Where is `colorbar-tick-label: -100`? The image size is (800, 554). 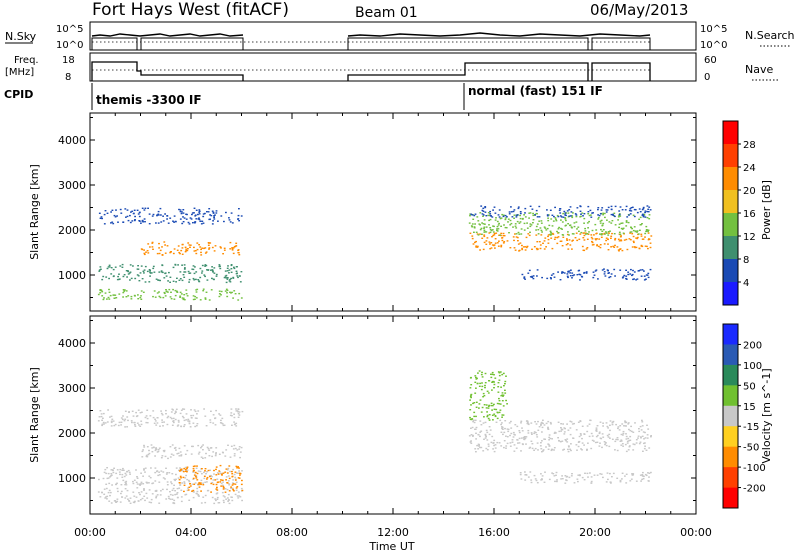
colorbar-tick-label: -100 is located at coordinates (754, 468).